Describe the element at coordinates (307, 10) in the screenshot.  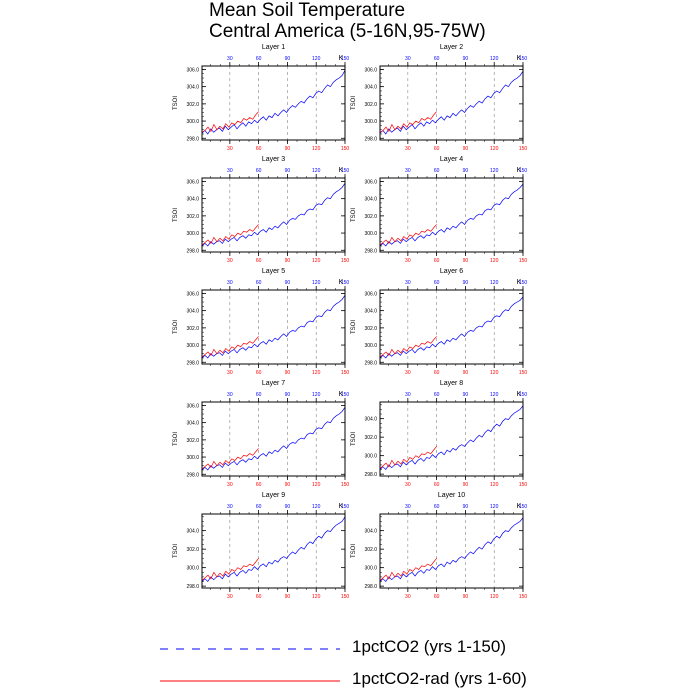
I see `figure-title-line1: Mean Soil Temperature` at that location.